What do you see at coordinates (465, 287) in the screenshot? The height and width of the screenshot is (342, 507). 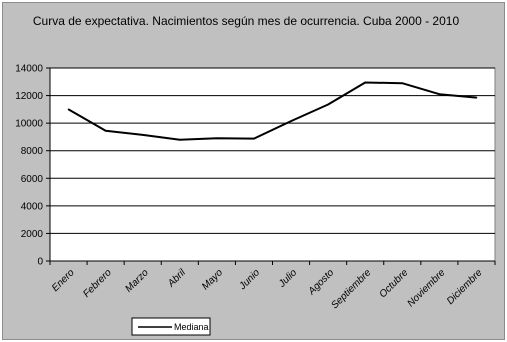 I see `x-tick-label: Diciembre` at bounding box center [465, 287].